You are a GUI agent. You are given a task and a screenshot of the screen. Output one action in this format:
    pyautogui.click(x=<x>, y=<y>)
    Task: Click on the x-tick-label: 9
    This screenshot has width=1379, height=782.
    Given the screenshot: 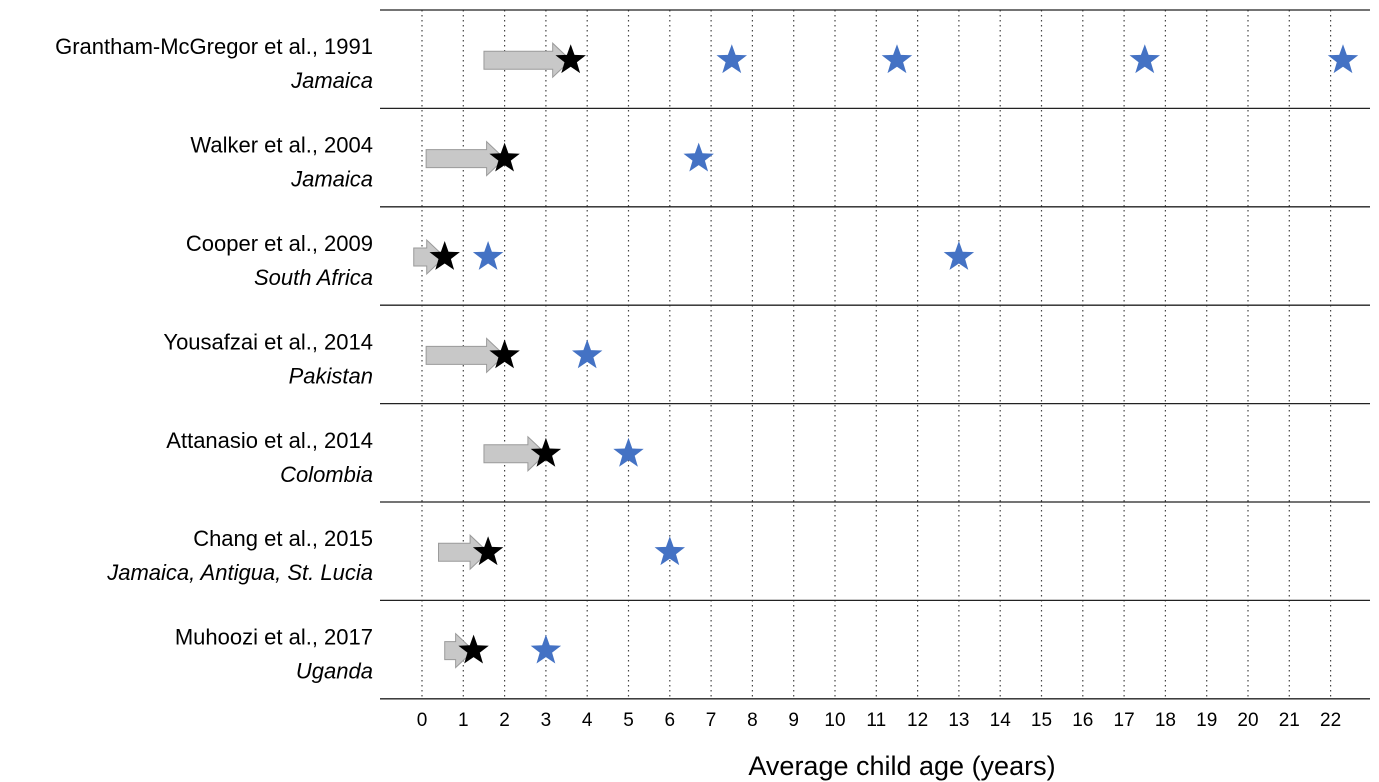 What is the action you would take?
    pyautogui.click(x=793, y=720)
    